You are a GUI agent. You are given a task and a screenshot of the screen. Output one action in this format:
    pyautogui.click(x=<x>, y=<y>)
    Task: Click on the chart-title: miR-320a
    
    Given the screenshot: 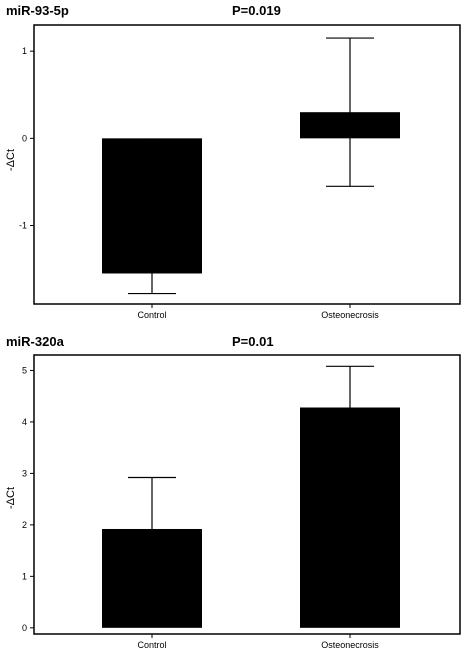 What is the action you would take?
    pyautogui.click(x=35, y=341)
    